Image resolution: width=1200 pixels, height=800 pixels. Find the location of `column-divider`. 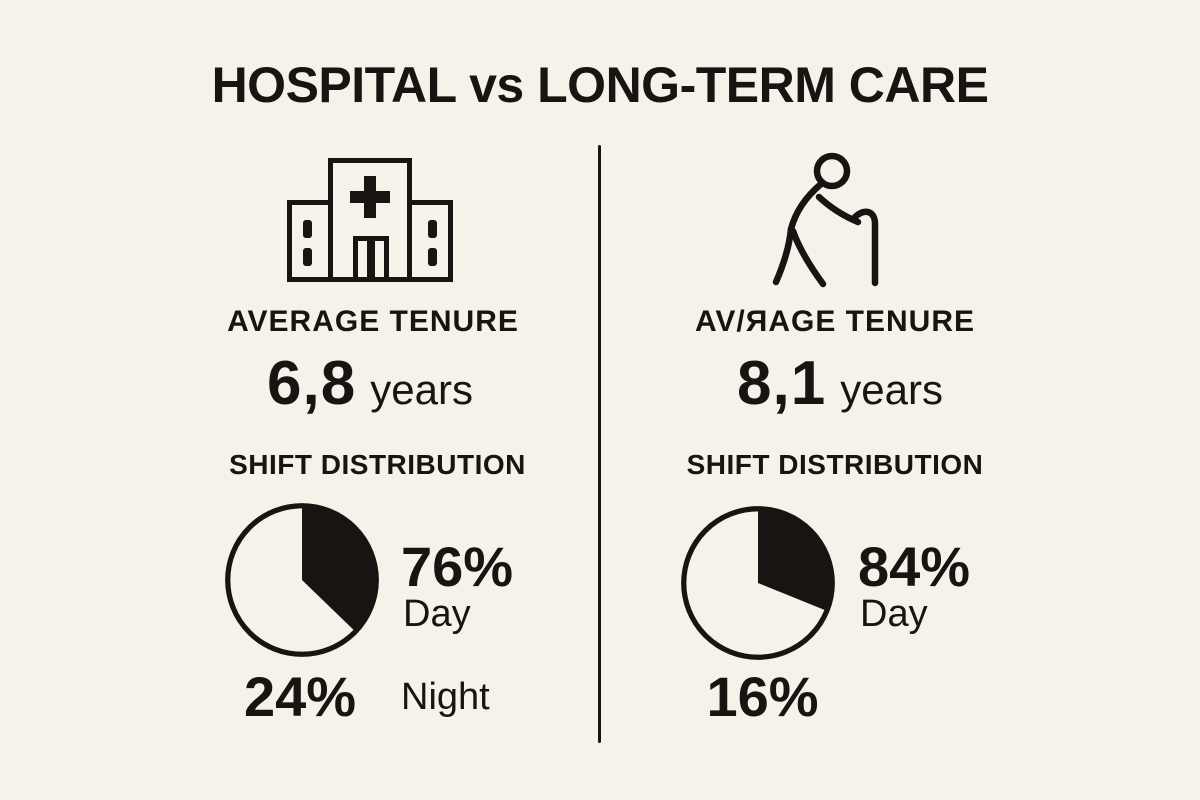

column-divider is located at coordinates (599, 444).